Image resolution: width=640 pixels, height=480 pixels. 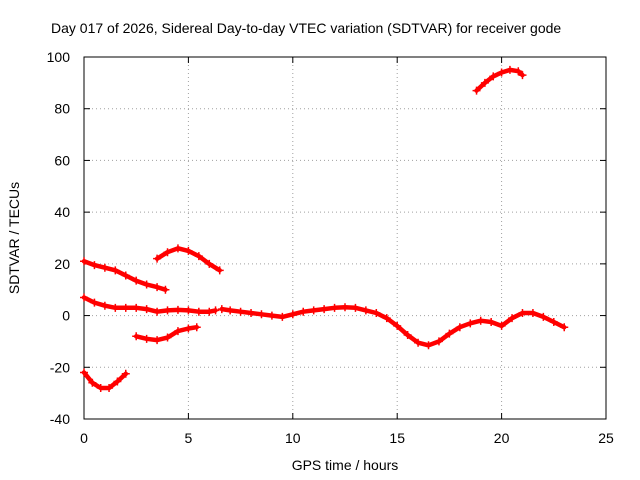 I want to click on y-tick-label: 40, so click(x=62, y=212).